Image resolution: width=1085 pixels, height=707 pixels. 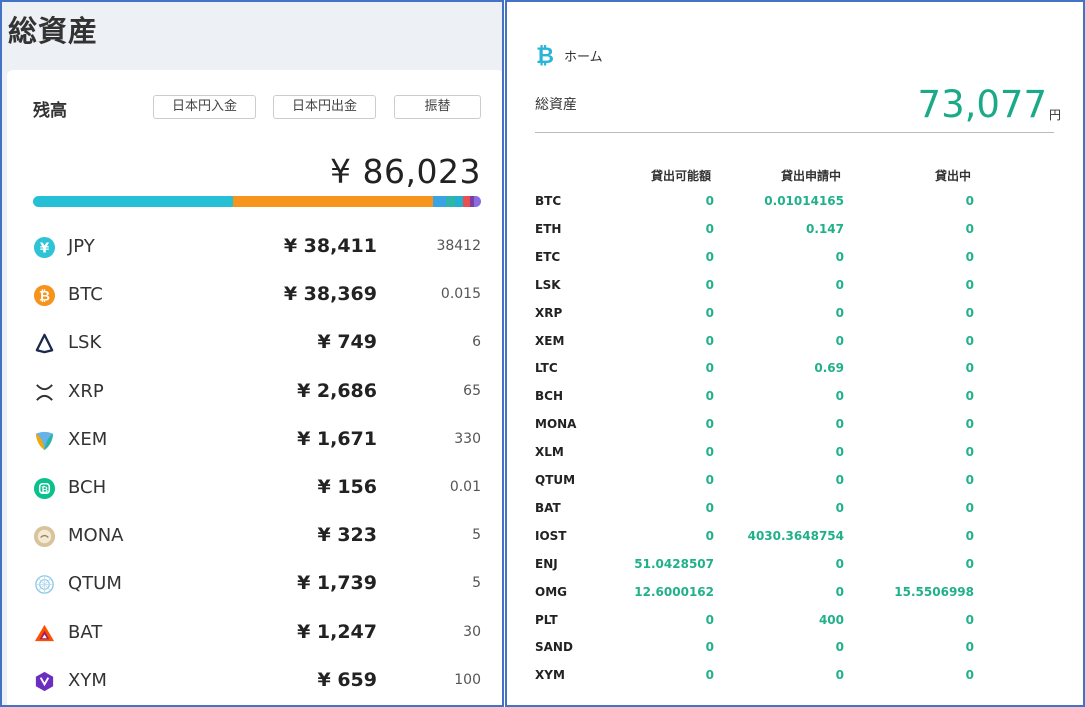 I want to click on home-link: ホーム, so click(x=583, y=57).